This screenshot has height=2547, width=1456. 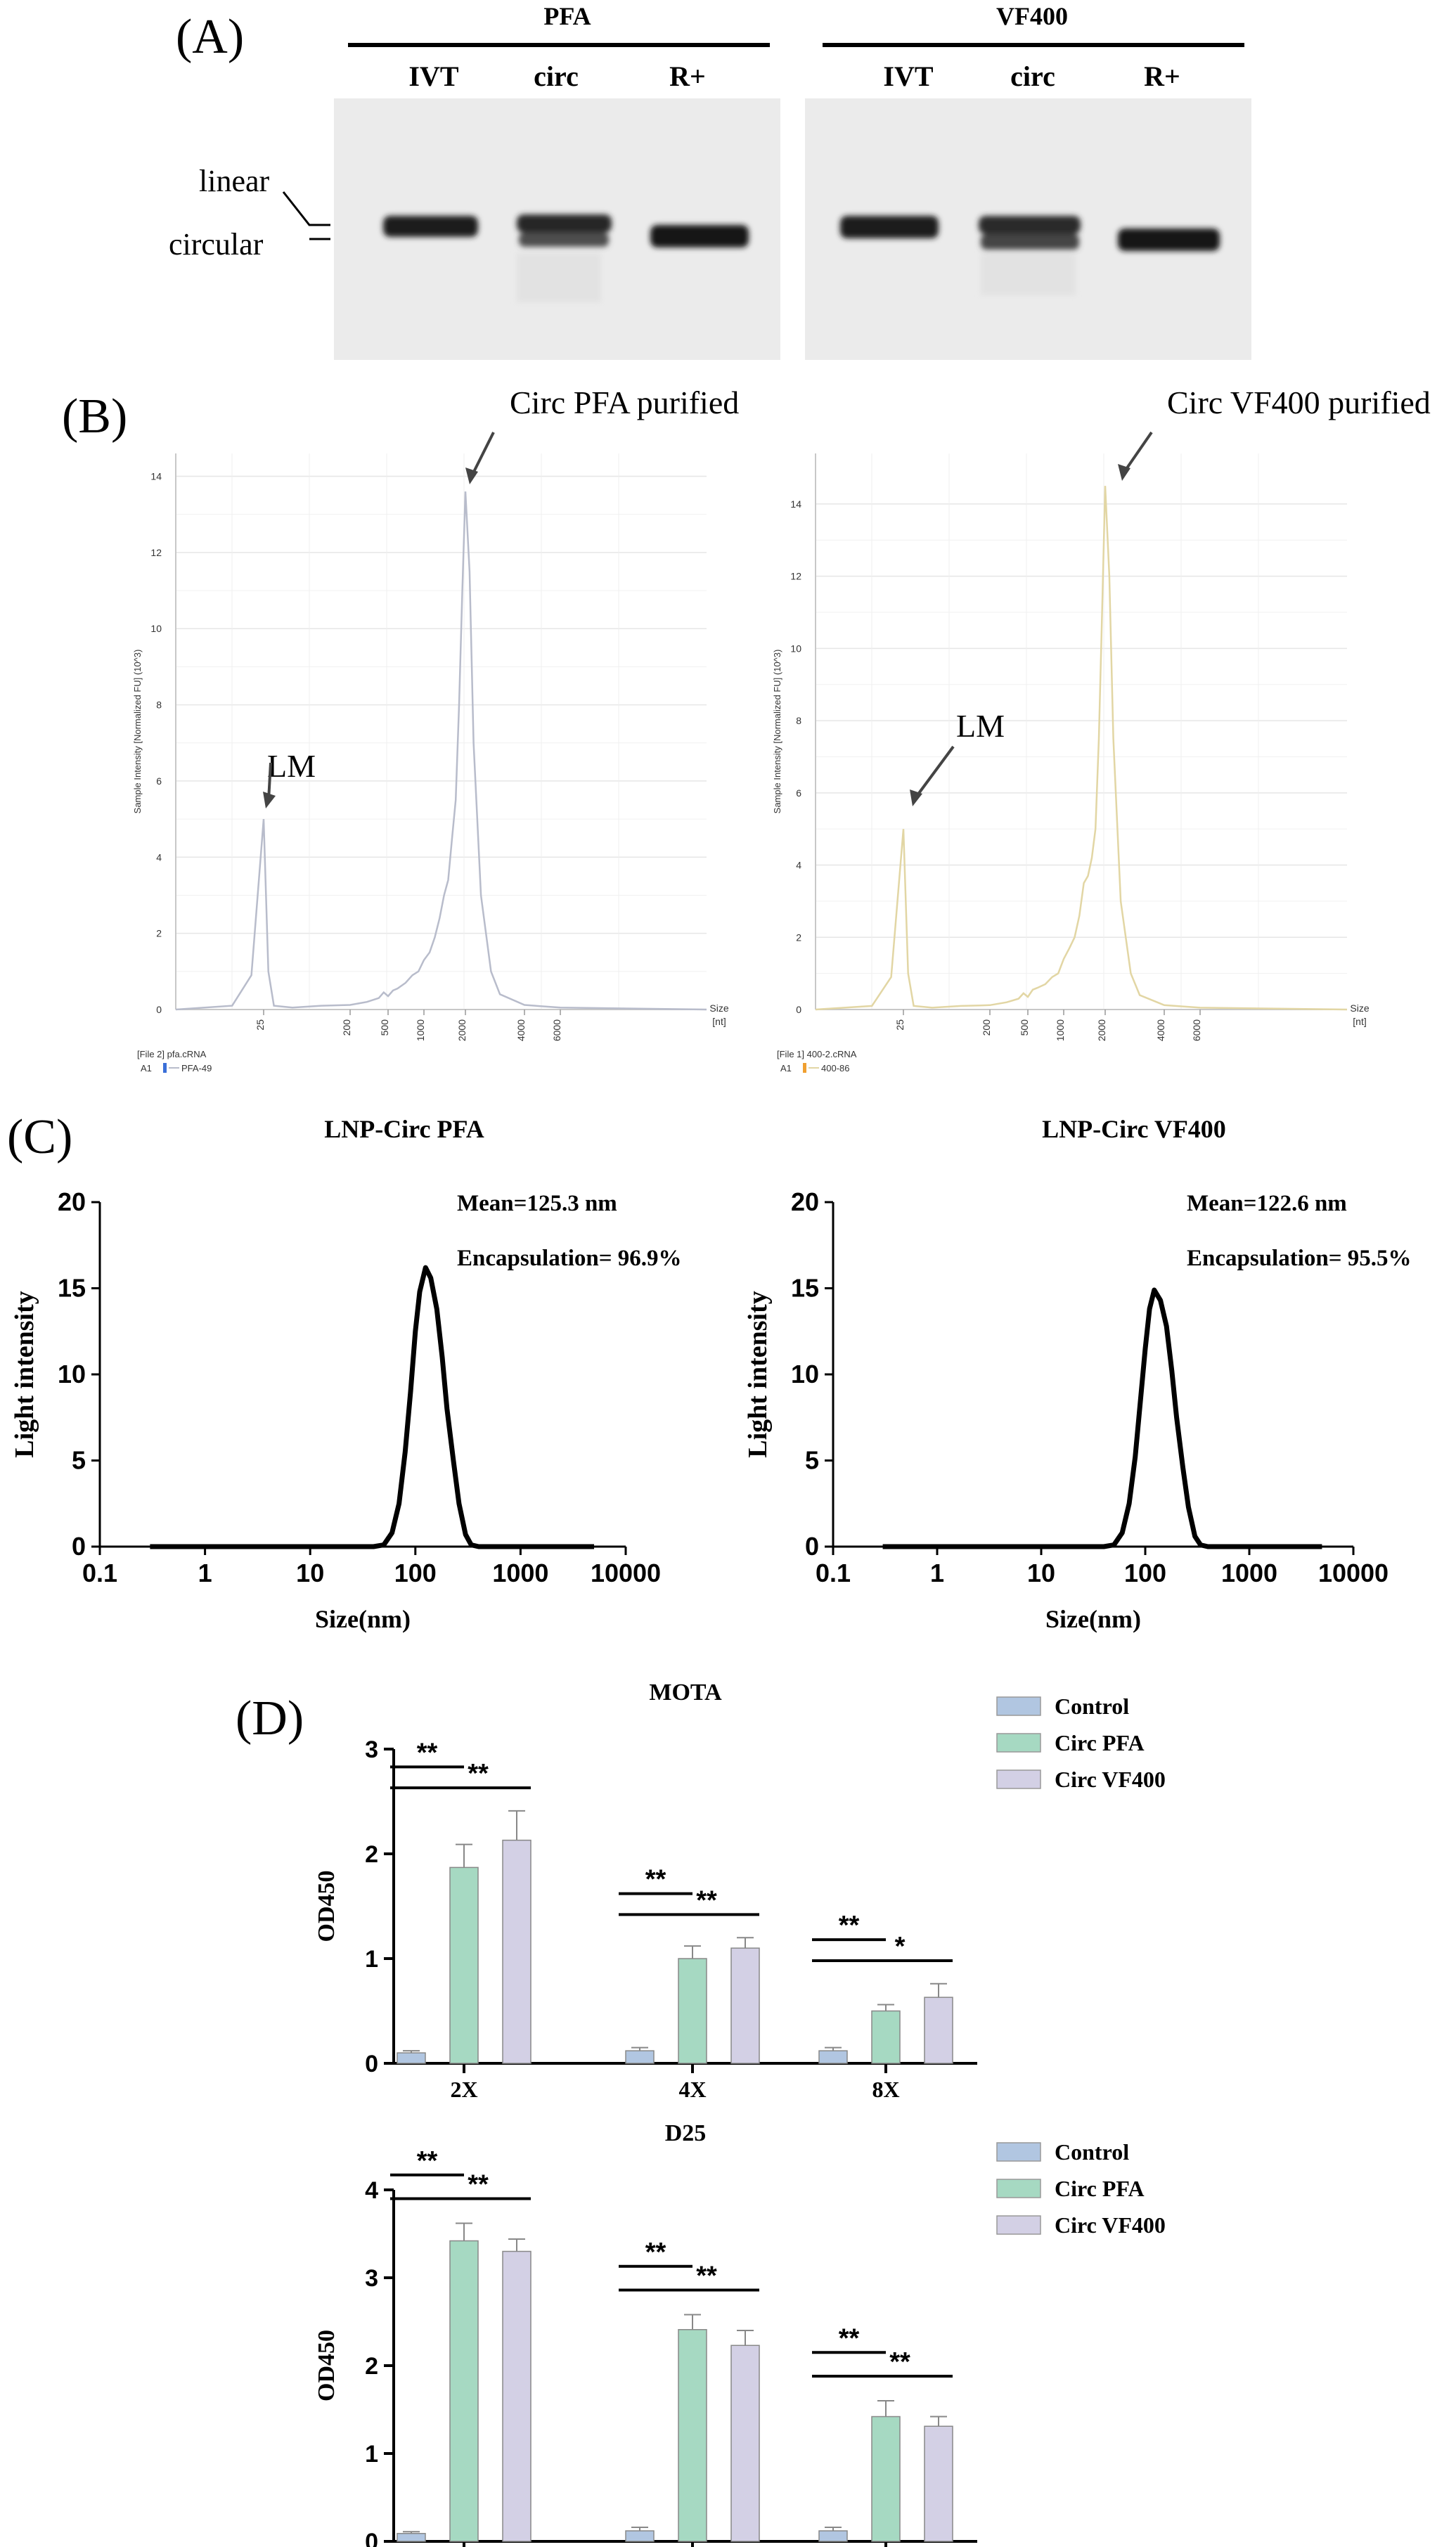 What do you see at coordinates (196, 1068) in the screenshot?
I see `legend-sample: PFA-49` at bounding box center [196, 1068].